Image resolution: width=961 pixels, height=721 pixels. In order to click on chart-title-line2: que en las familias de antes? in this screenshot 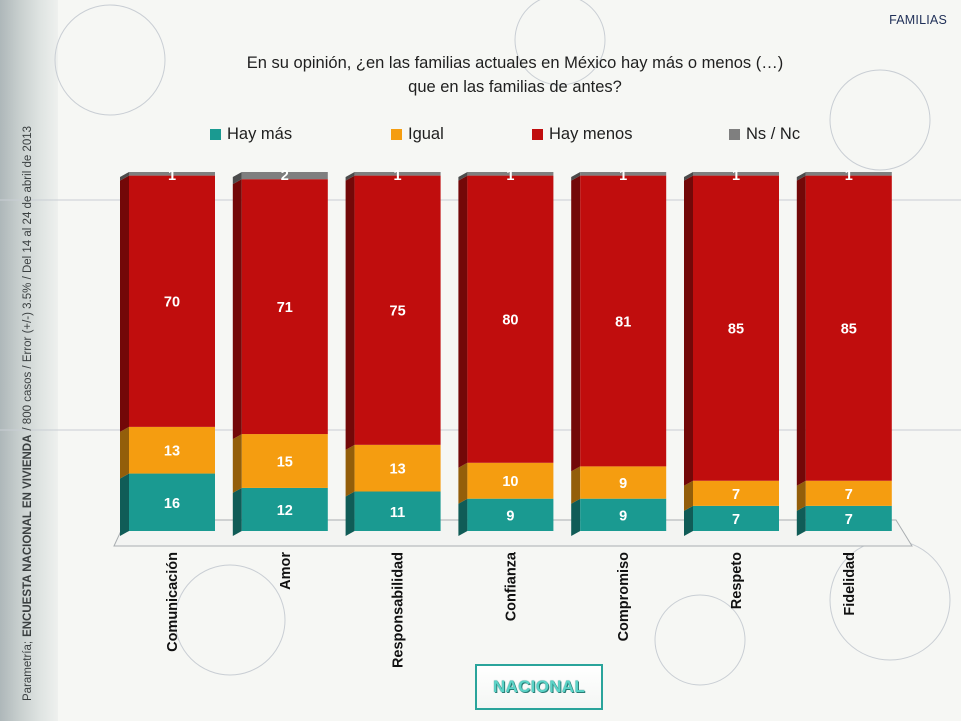, I will do `click(515, 87)`.